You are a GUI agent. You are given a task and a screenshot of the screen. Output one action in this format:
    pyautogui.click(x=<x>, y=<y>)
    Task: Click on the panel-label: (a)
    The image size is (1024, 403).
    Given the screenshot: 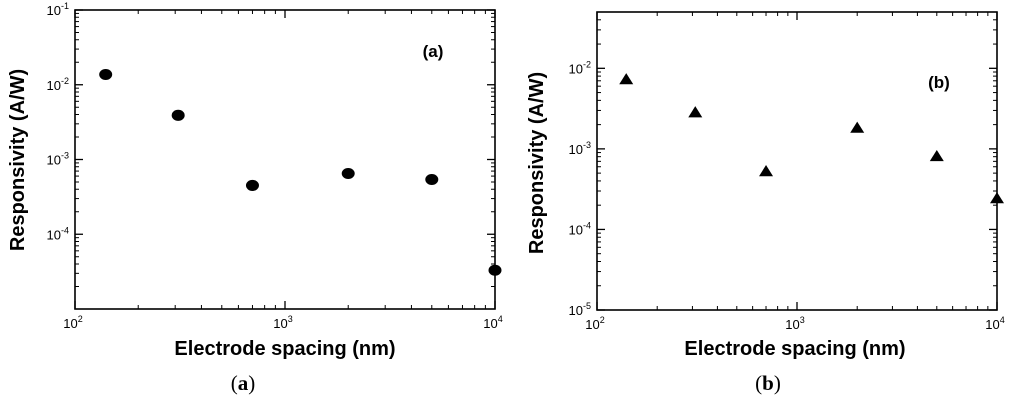 What is the action you would take?
    pyautogui.click(x=433, y=51)
    